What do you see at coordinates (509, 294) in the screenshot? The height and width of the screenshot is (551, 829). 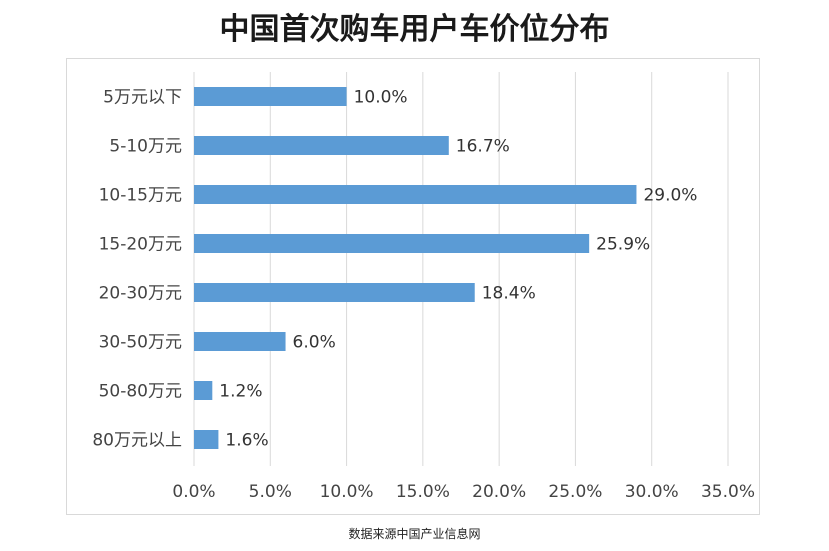 I see `data-label: 18.4%` at bounding box center [509, 294].